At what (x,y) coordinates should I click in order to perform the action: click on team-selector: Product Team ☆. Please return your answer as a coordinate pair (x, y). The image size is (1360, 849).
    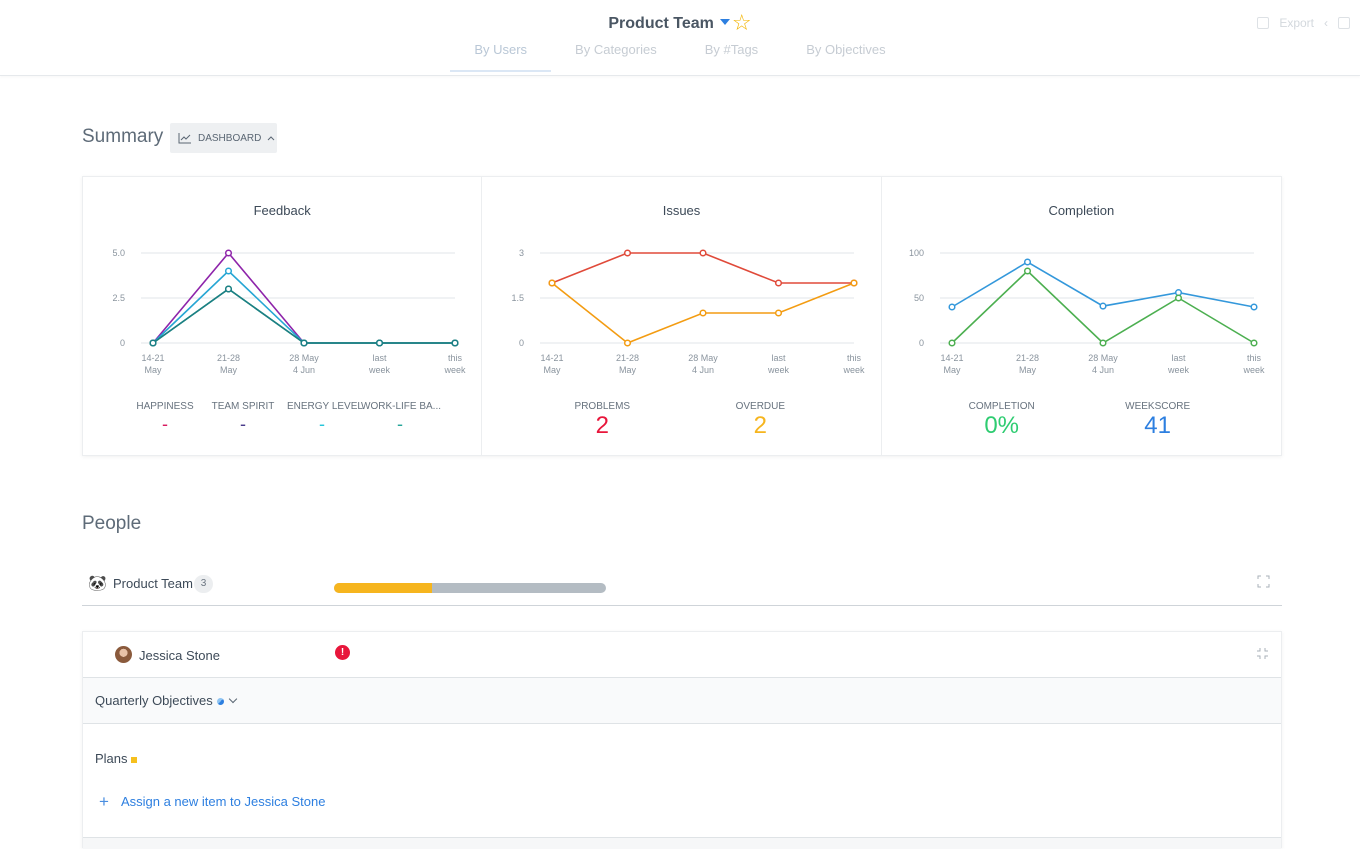
    Looking at the image, I should click on (680, 23).